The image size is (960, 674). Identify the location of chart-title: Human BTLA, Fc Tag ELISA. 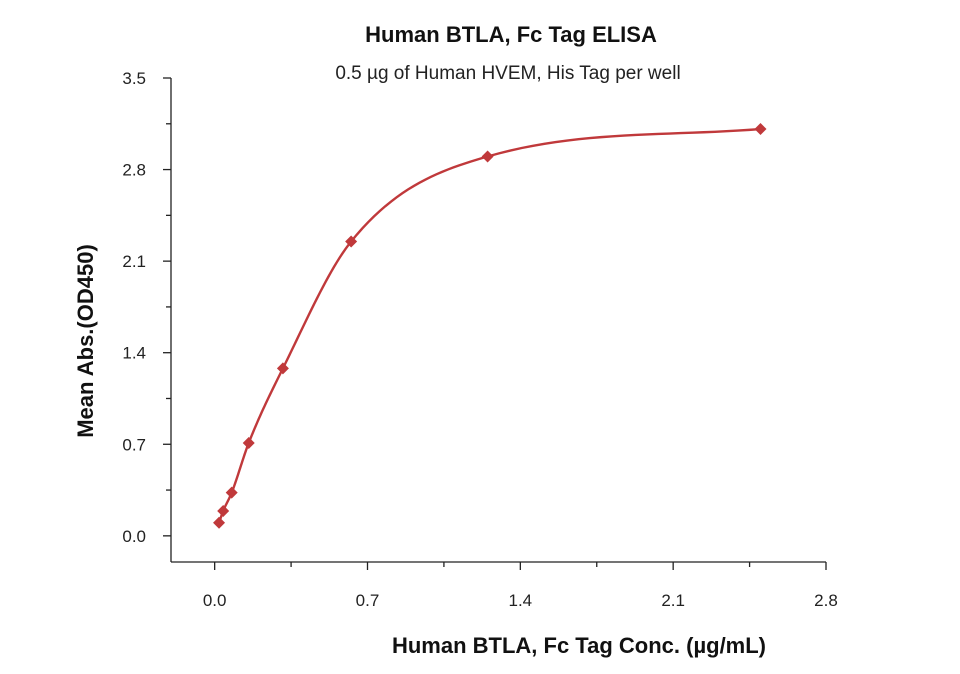
(511, 34).